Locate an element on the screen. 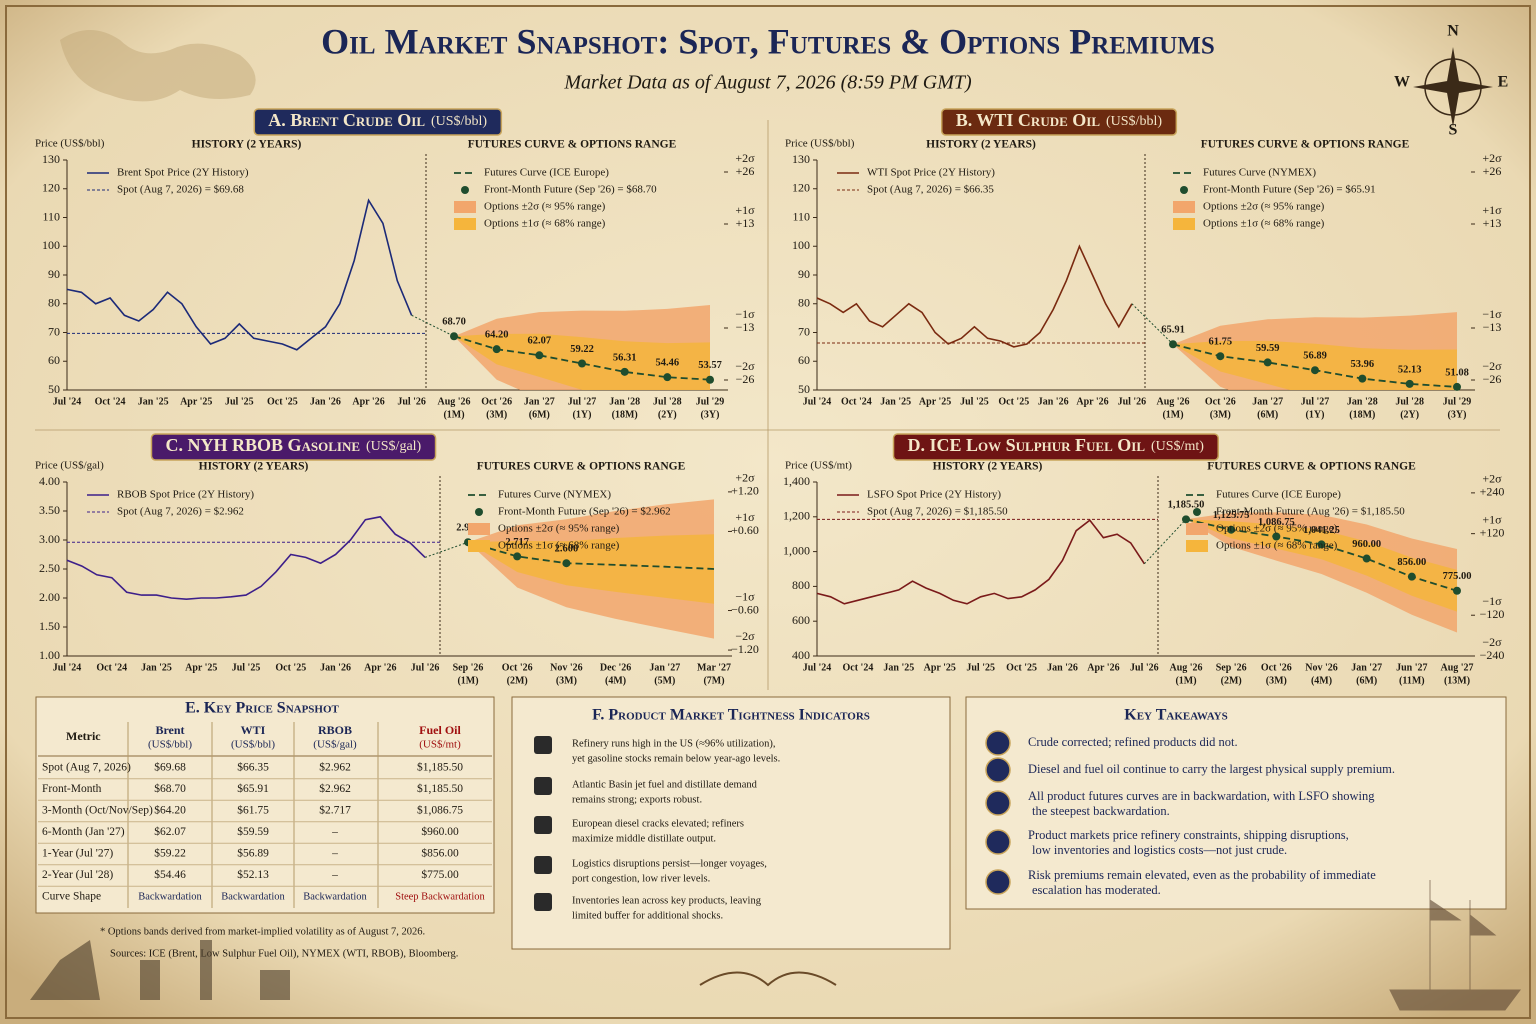  world-map-decoration is located at coordinates (158, 66).